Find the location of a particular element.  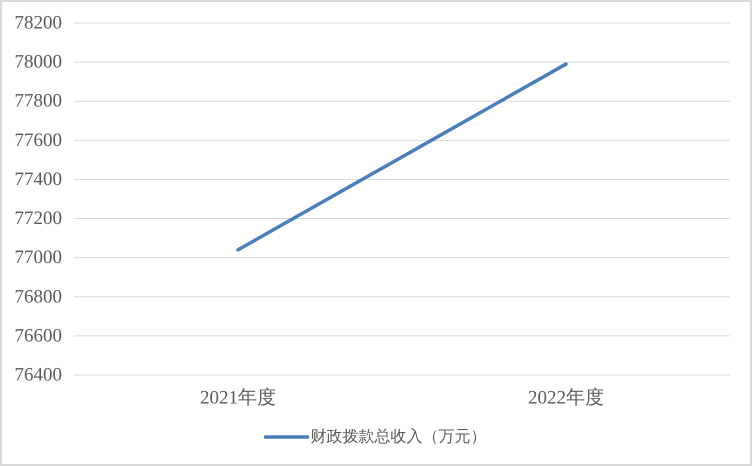

y-tick-label: 77000 is located at coordinates (38, 257).